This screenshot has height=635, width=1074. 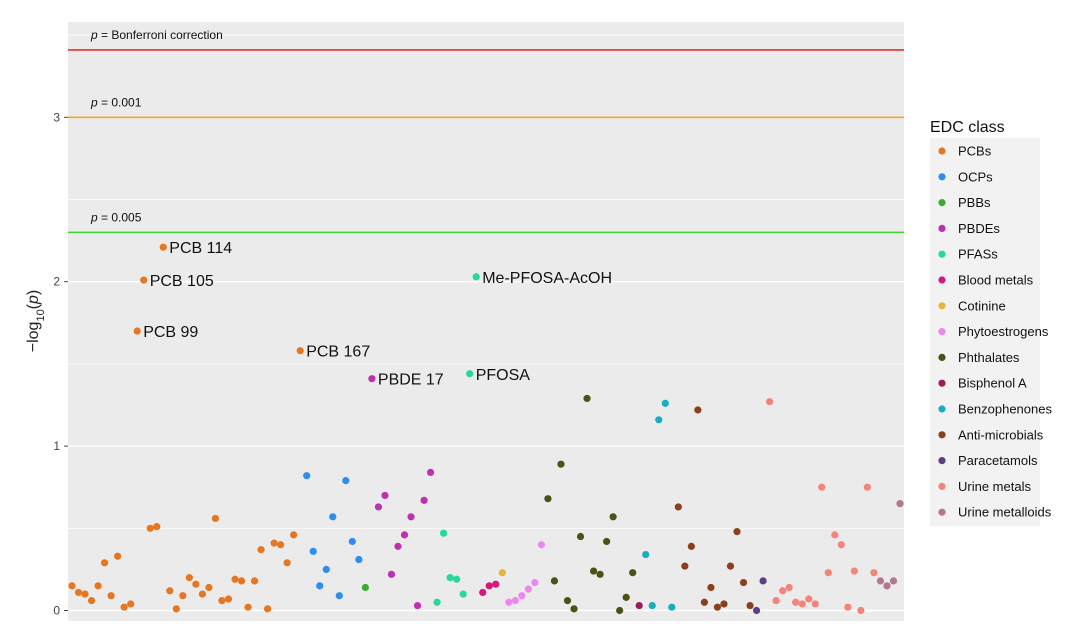 I want to click on legend-label: Urine metals, so click(x=994, y=486).